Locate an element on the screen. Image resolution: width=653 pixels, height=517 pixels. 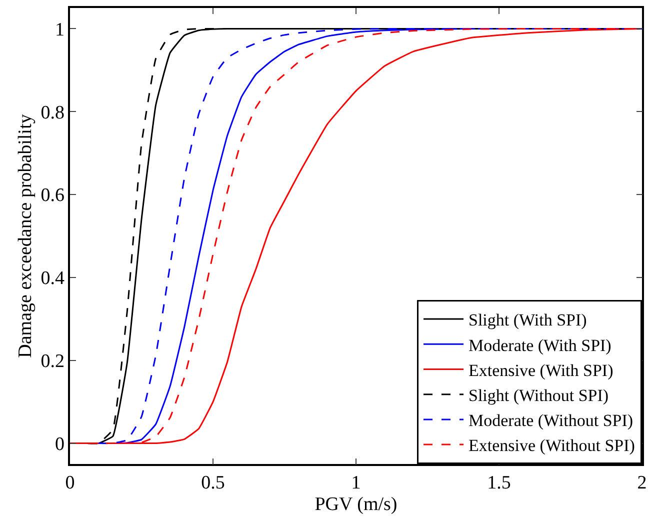
x-tick-label: 1 is located at coordinates (356, 483).